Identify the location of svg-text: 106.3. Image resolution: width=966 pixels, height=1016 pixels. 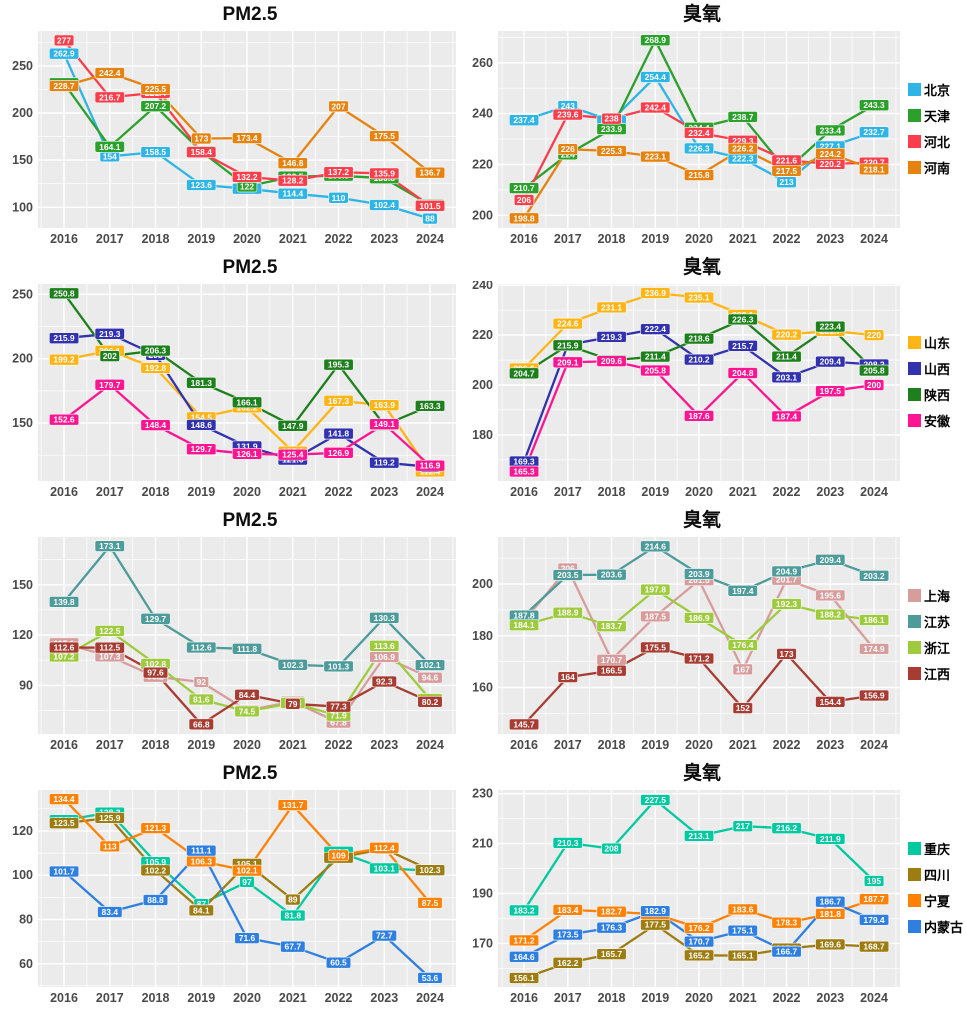
(202, 861).